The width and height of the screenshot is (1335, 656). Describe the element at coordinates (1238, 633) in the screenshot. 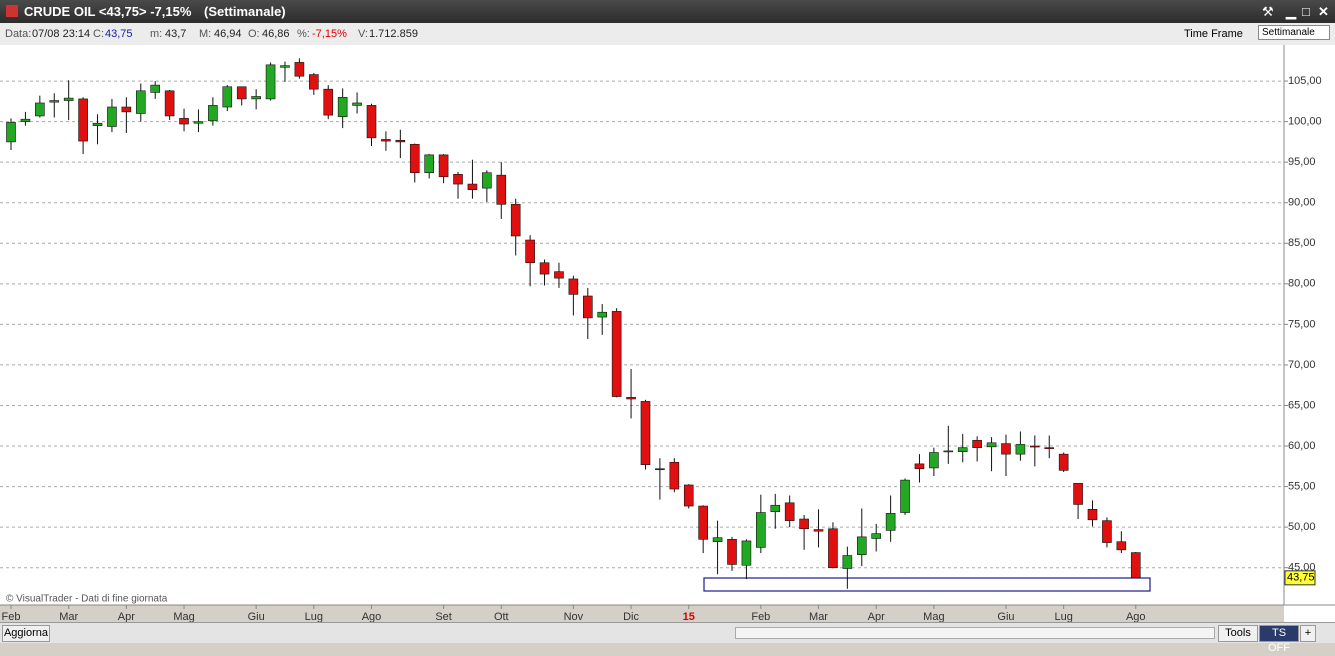

I see `tools-button: Tools` at that location.